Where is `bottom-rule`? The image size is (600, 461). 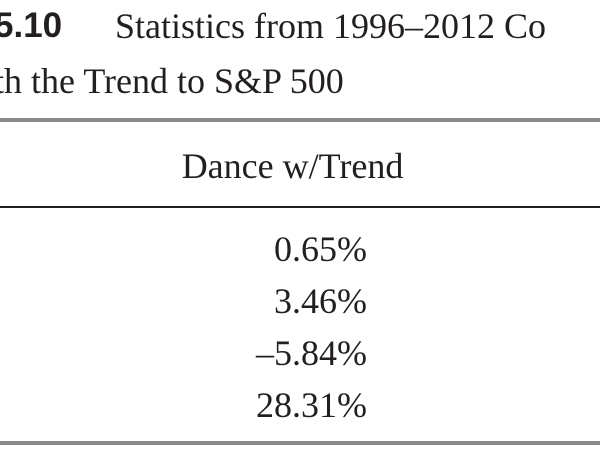
bottom-rule is located at coordinates (300, 443).